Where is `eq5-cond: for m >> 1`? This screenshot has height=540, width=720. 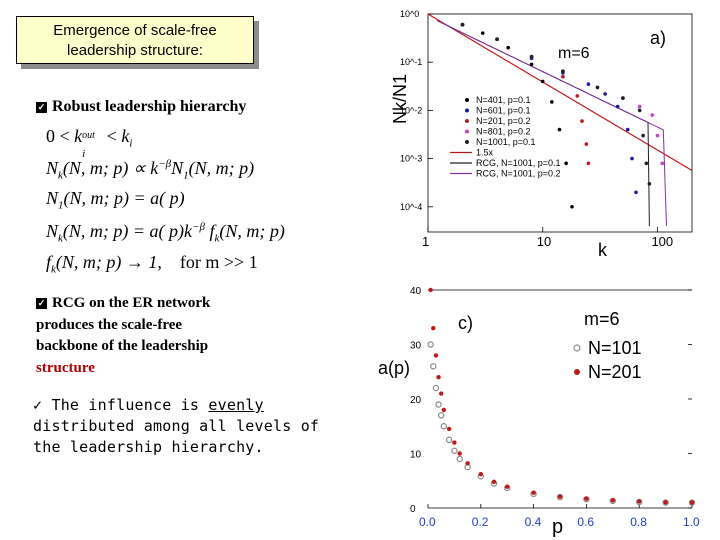
eq5-cond: for m >> 1 is located at coordinates (218, 262).